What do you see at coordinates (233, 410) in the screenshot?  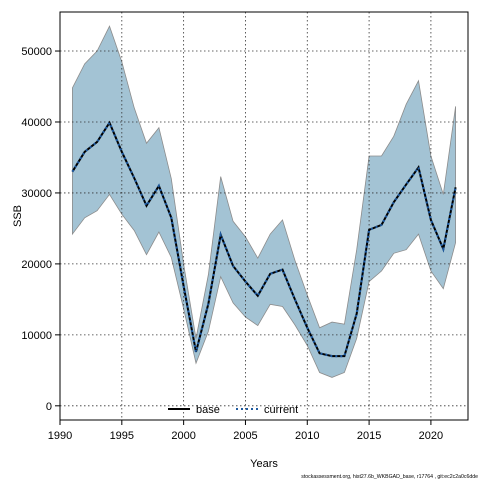 I see `legend: base current` at bounding box center [233, 410].